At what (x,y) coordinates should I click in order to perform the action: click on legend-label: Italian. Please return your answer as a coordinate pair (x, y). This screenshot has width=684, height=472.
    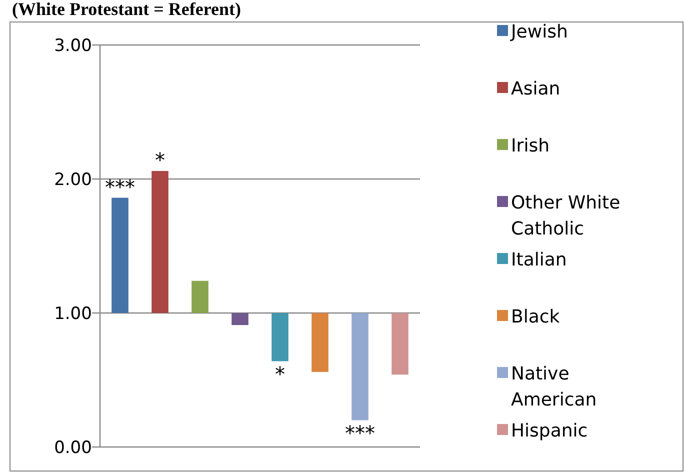
    Looking at the image, I should click on (539, 259).